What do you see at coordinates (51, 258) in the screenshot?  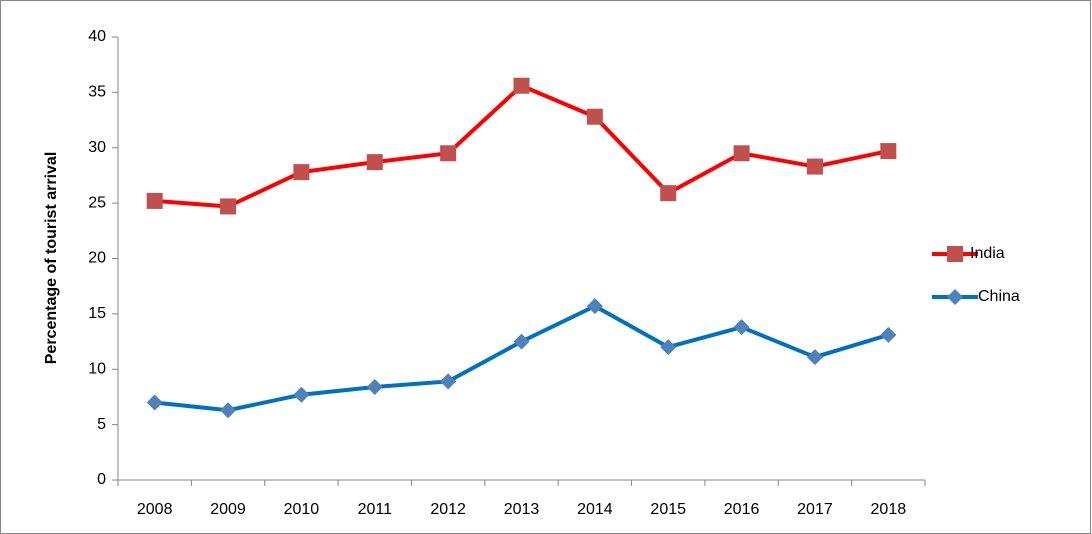 I see `y-axis-title: Percentage of tourist arrival` at bounding box center [51, 258].